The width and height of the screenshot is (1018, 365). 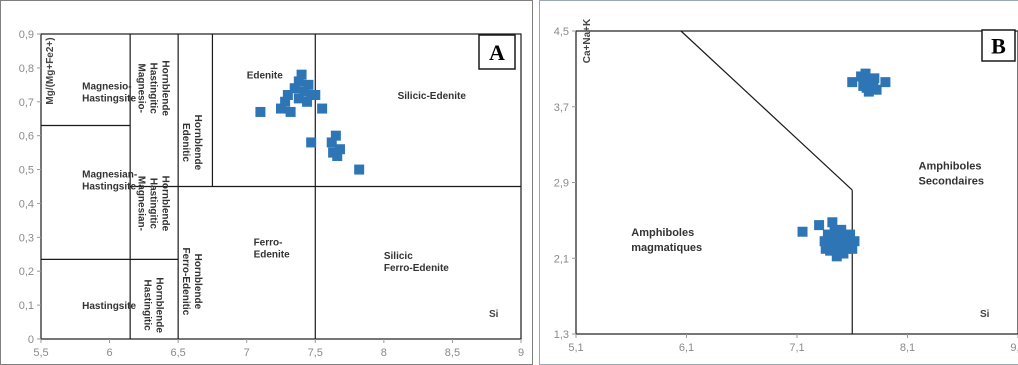 What do you see at coordinates (951, 182) in the screenshot?
I see `region-label: Secondaires` at bounding box center [951, 182].